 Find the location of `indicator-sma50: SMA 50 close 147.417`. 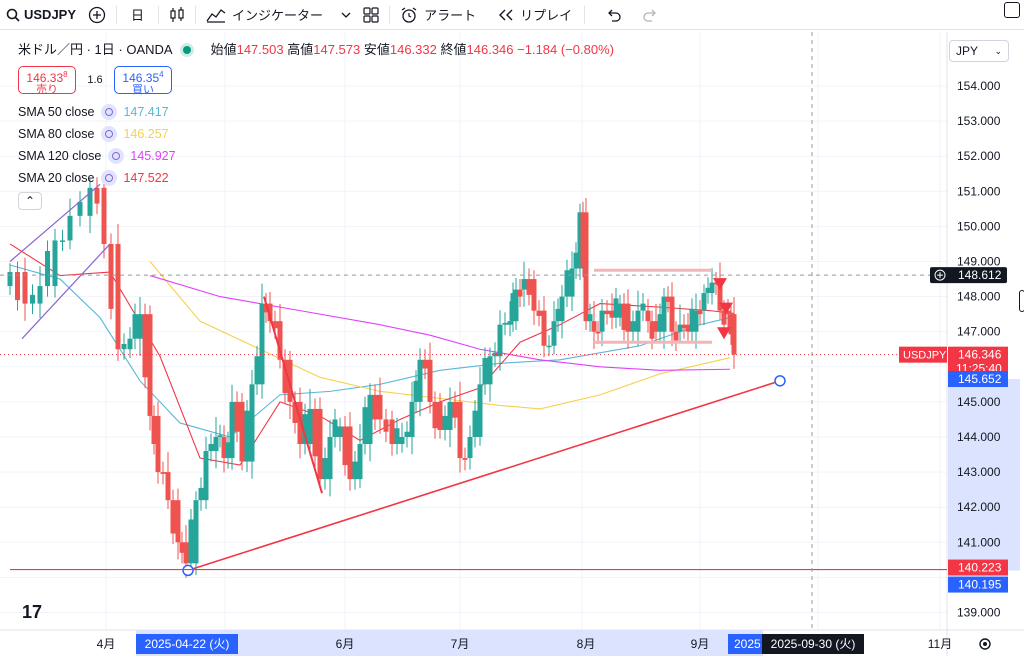

indicator-sma50: SMA 50 close 147.417 is located at coordinates (93, 112).